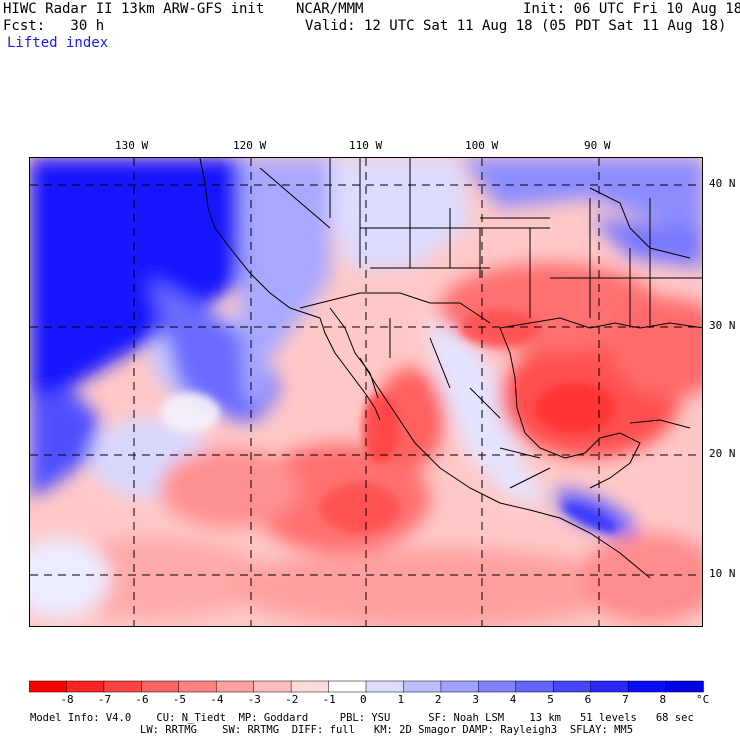  Describe the element at coordinates (179, 699) in the screenshot. I see `colorbar-tick-label: -5` at that location.